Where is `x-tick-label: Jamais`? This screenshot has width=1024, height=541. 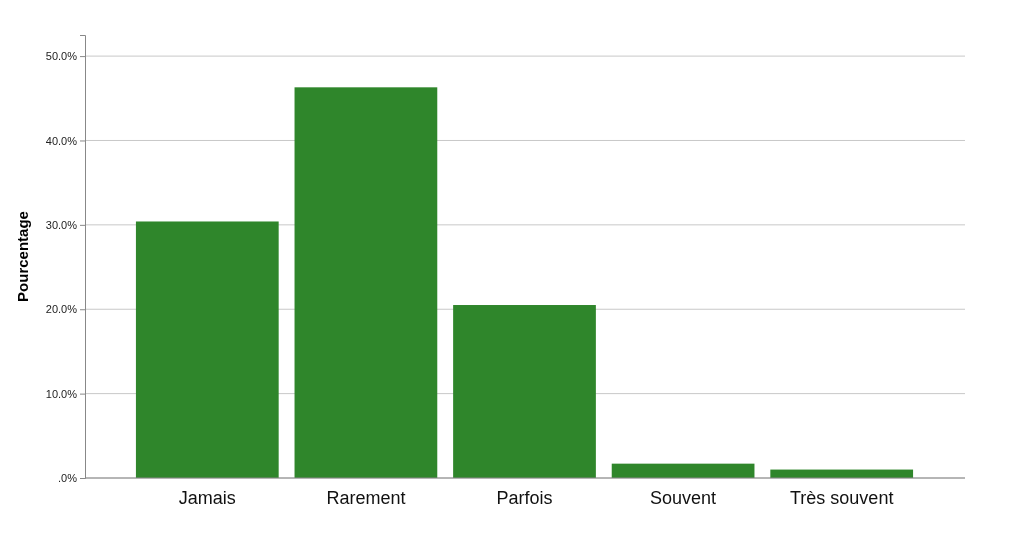
x-tick-label: Jamais is located at coordinates (207, 498).